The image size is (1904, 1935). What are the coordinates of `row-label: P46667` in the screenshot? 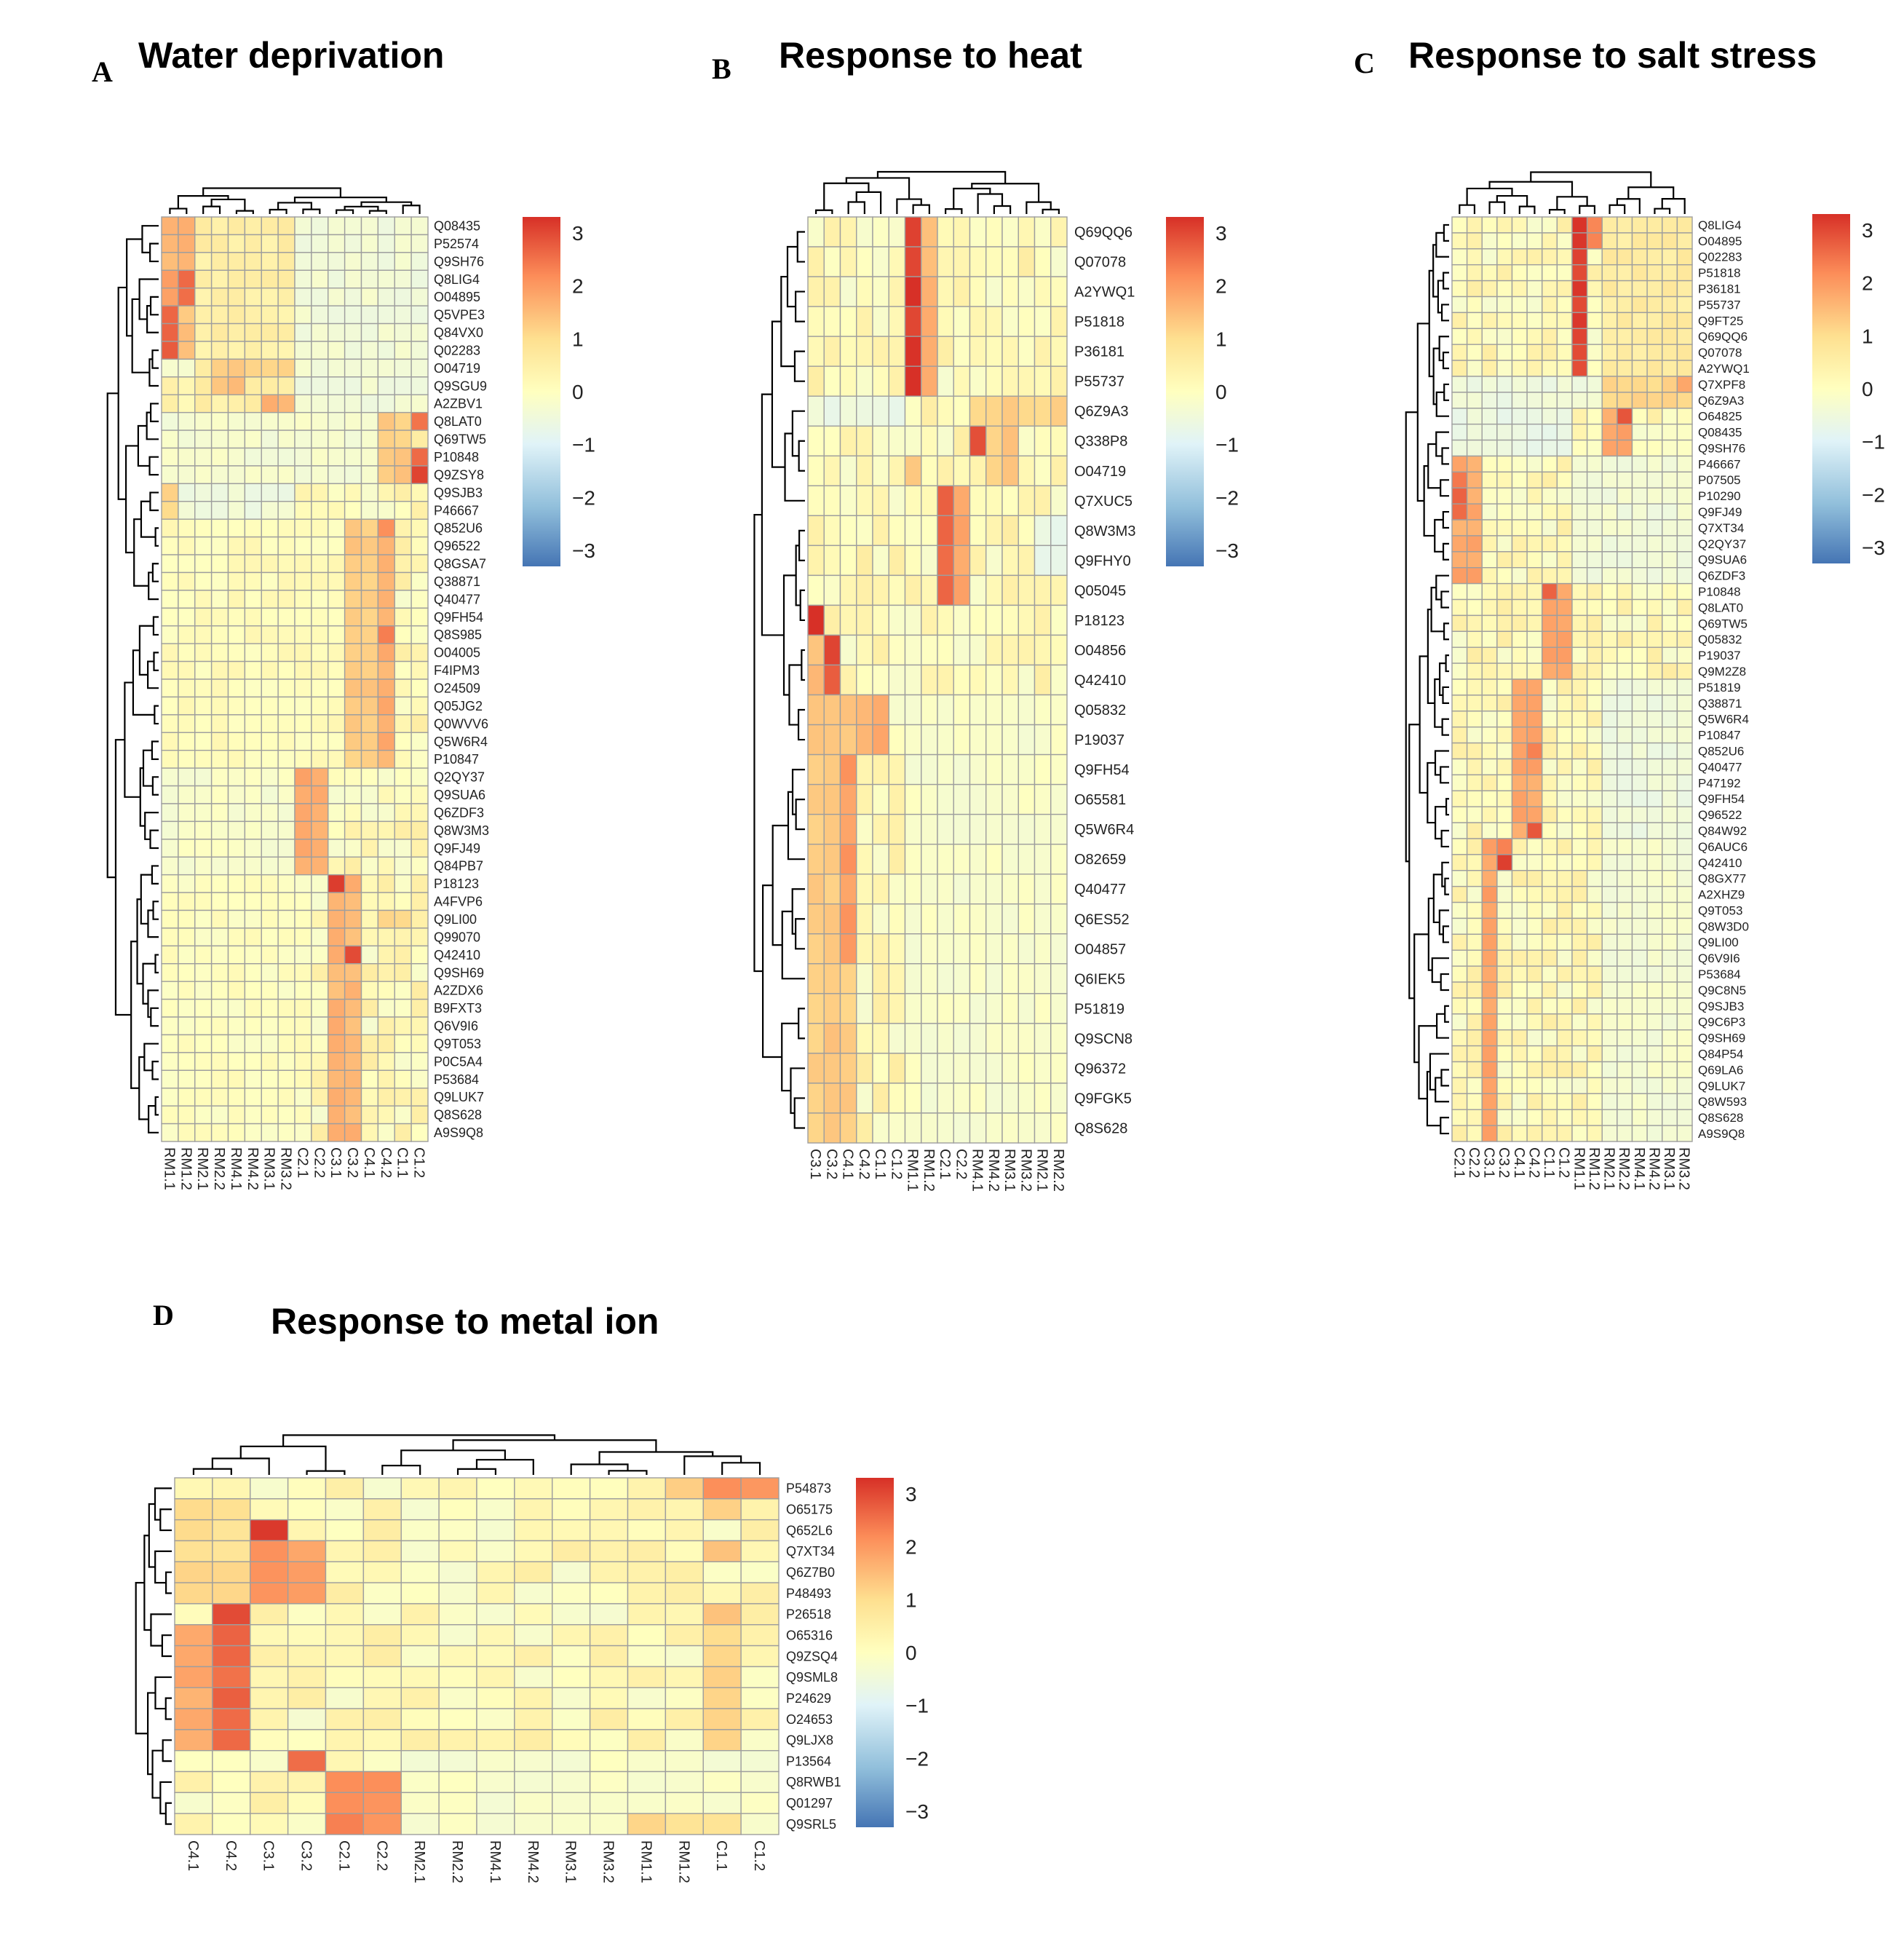 It's located at (456, 511).